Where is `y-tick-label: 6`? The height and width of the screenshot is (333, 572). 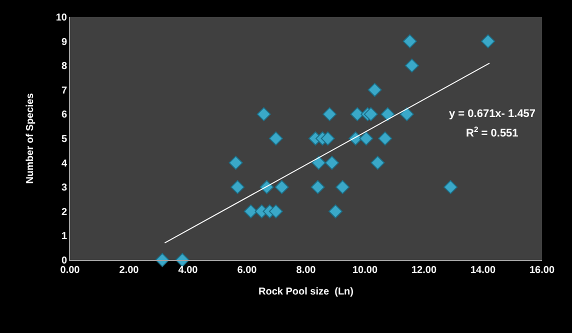
y-tick-label: 6 is located at coordinates (64, 115).